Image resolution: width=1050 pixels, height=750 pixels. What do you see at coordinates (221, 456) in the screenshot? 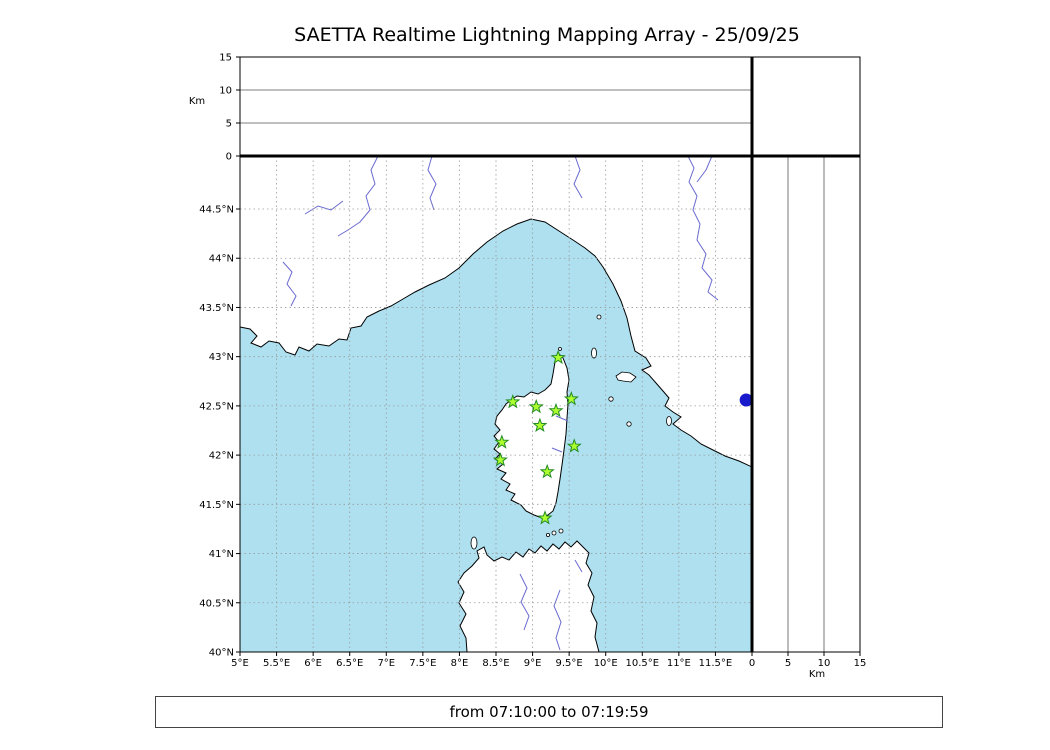
I see `lat-tick-label: 42°N` at bounding box center [221, 456].